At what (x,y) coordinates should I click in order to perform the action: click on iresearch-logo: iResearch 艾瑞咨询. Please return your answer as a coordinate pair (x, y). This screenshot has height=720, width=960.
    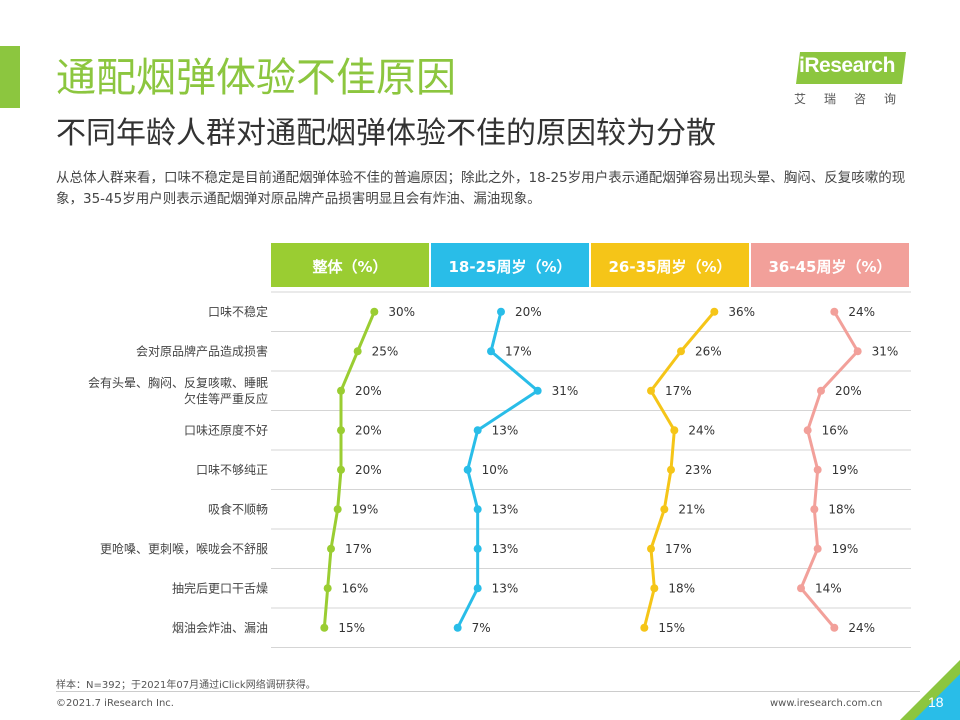
    Looking at the image, I should click on (852, 78).